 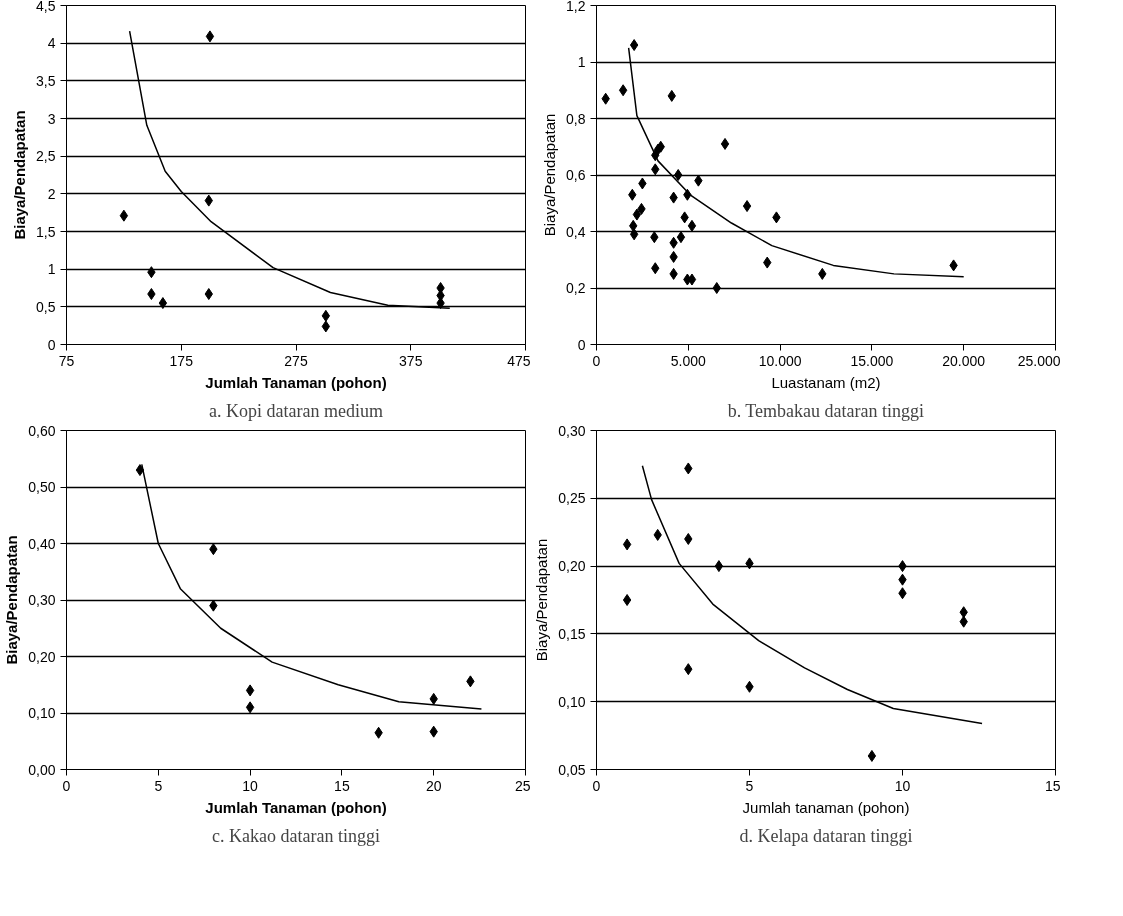 What do you see at coordinates (572, 633) in the screenshot?
I see `y-tick-label: 0,15` at bounding box center [572, 633].